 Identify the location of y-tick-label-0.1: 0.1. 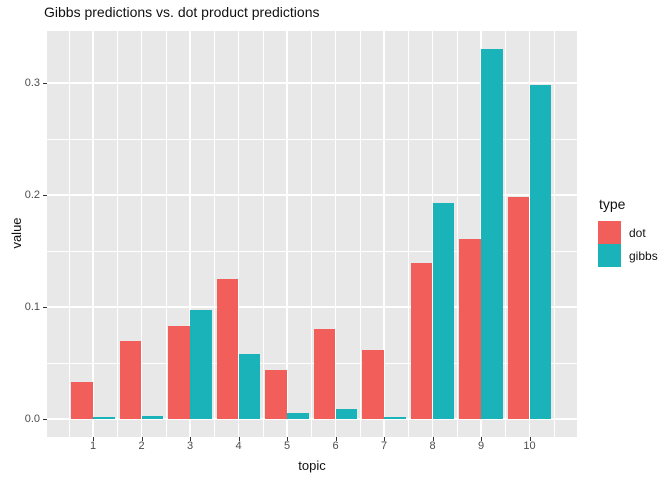
(32, 307).